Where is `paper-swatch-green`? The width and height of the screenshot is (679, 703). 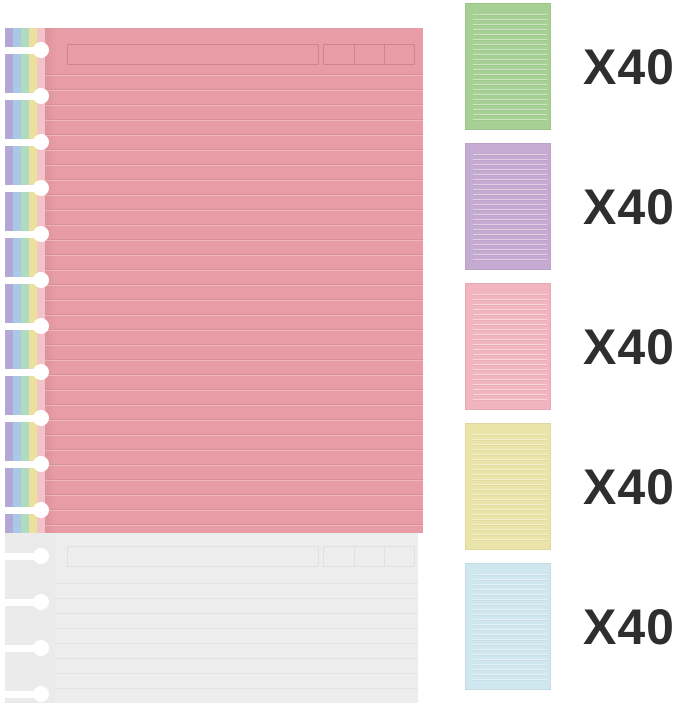
paper-swatch-green is located at coordinates (508, 66).